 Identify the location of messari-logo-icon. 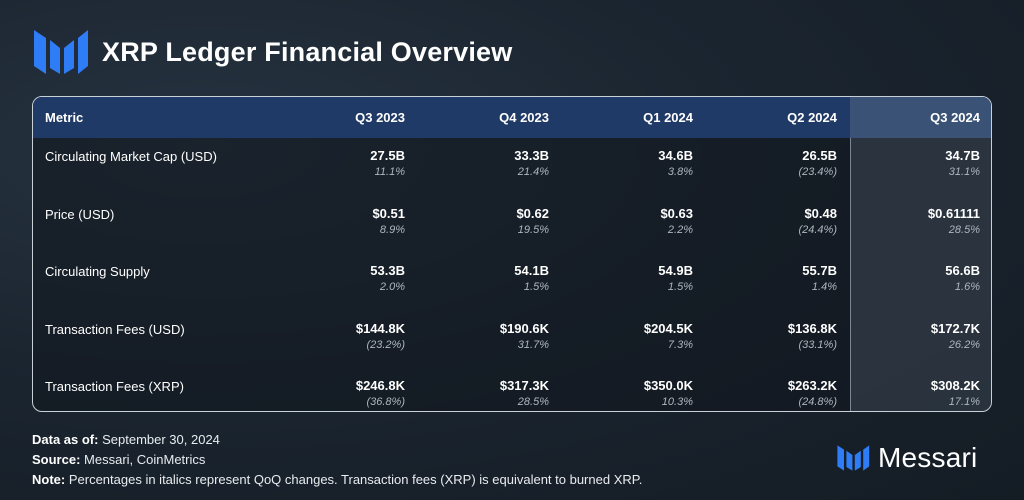
(61, 52).